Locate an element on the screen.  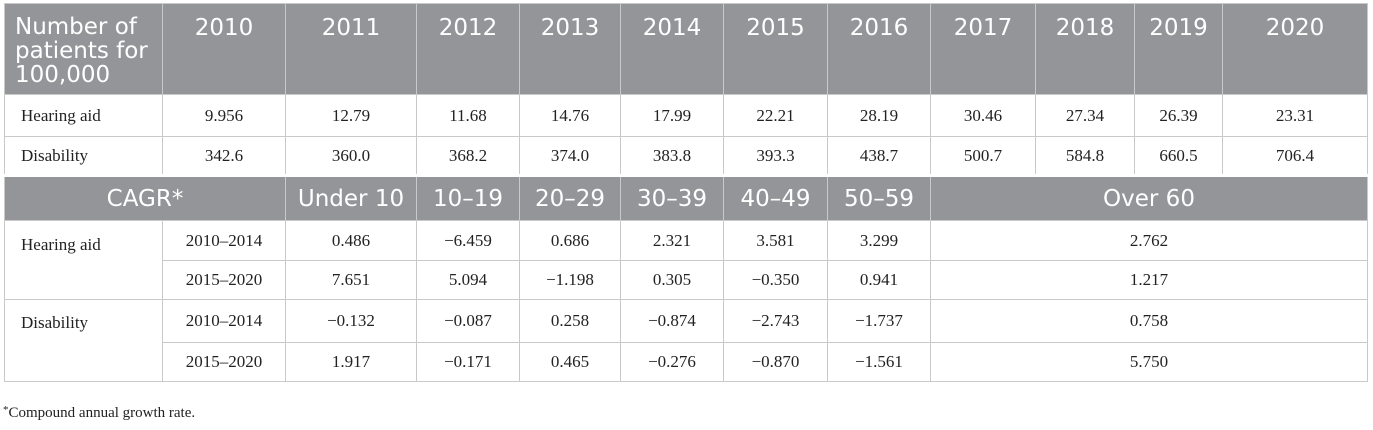
year-2010: 2010 is located at coordinates (224, 49).